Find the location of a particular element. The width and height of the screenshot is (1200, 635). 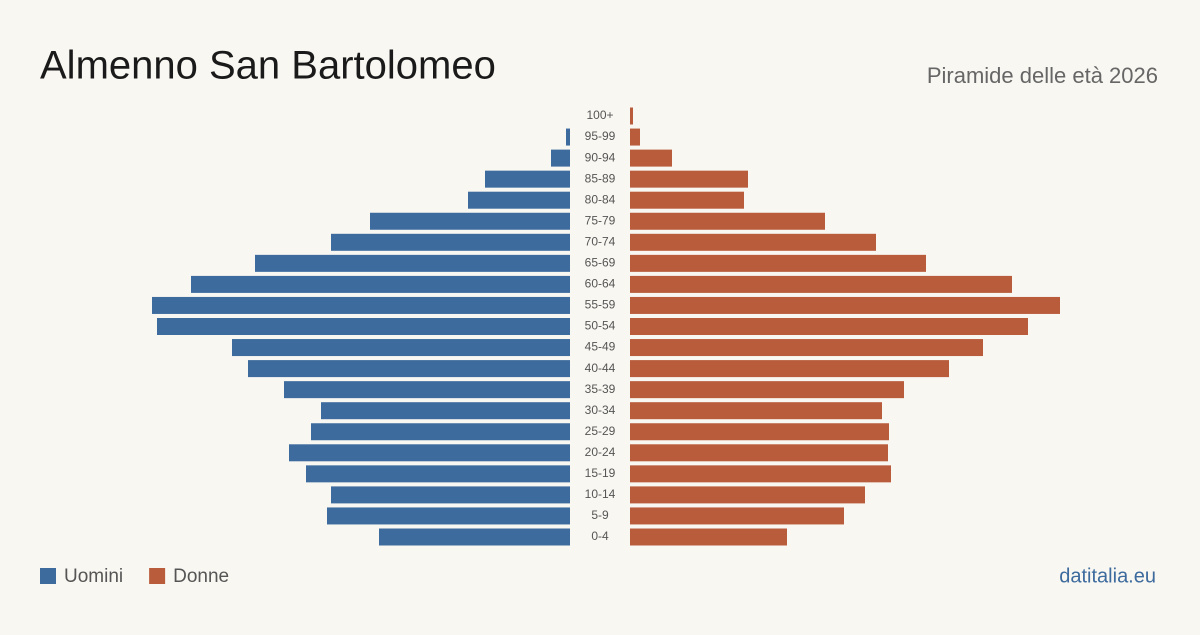

chart-subtitle: Piramide delle età 2026 is located at coordinates (1042, 75).